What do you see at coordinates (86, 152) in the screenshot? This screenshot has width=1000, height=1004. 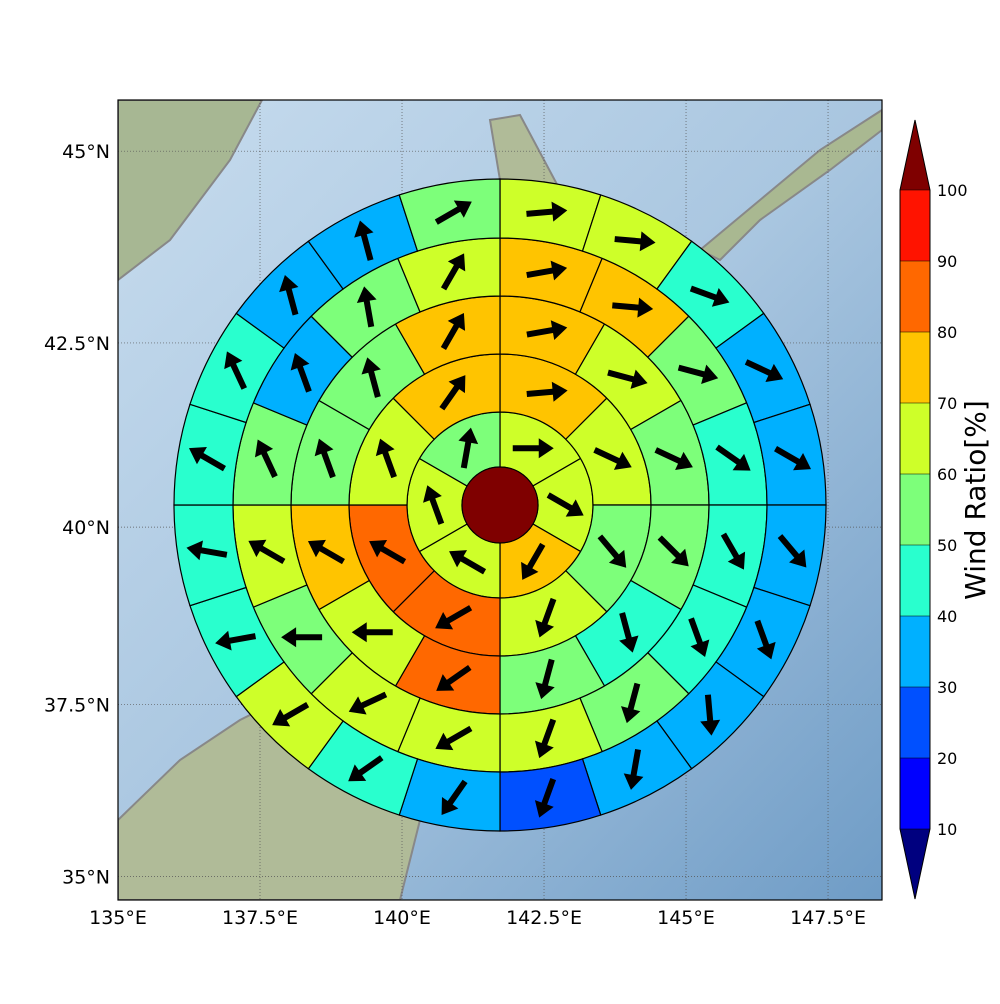 I see `y-tick-label: 45°N` at bounding box center [86, 152].